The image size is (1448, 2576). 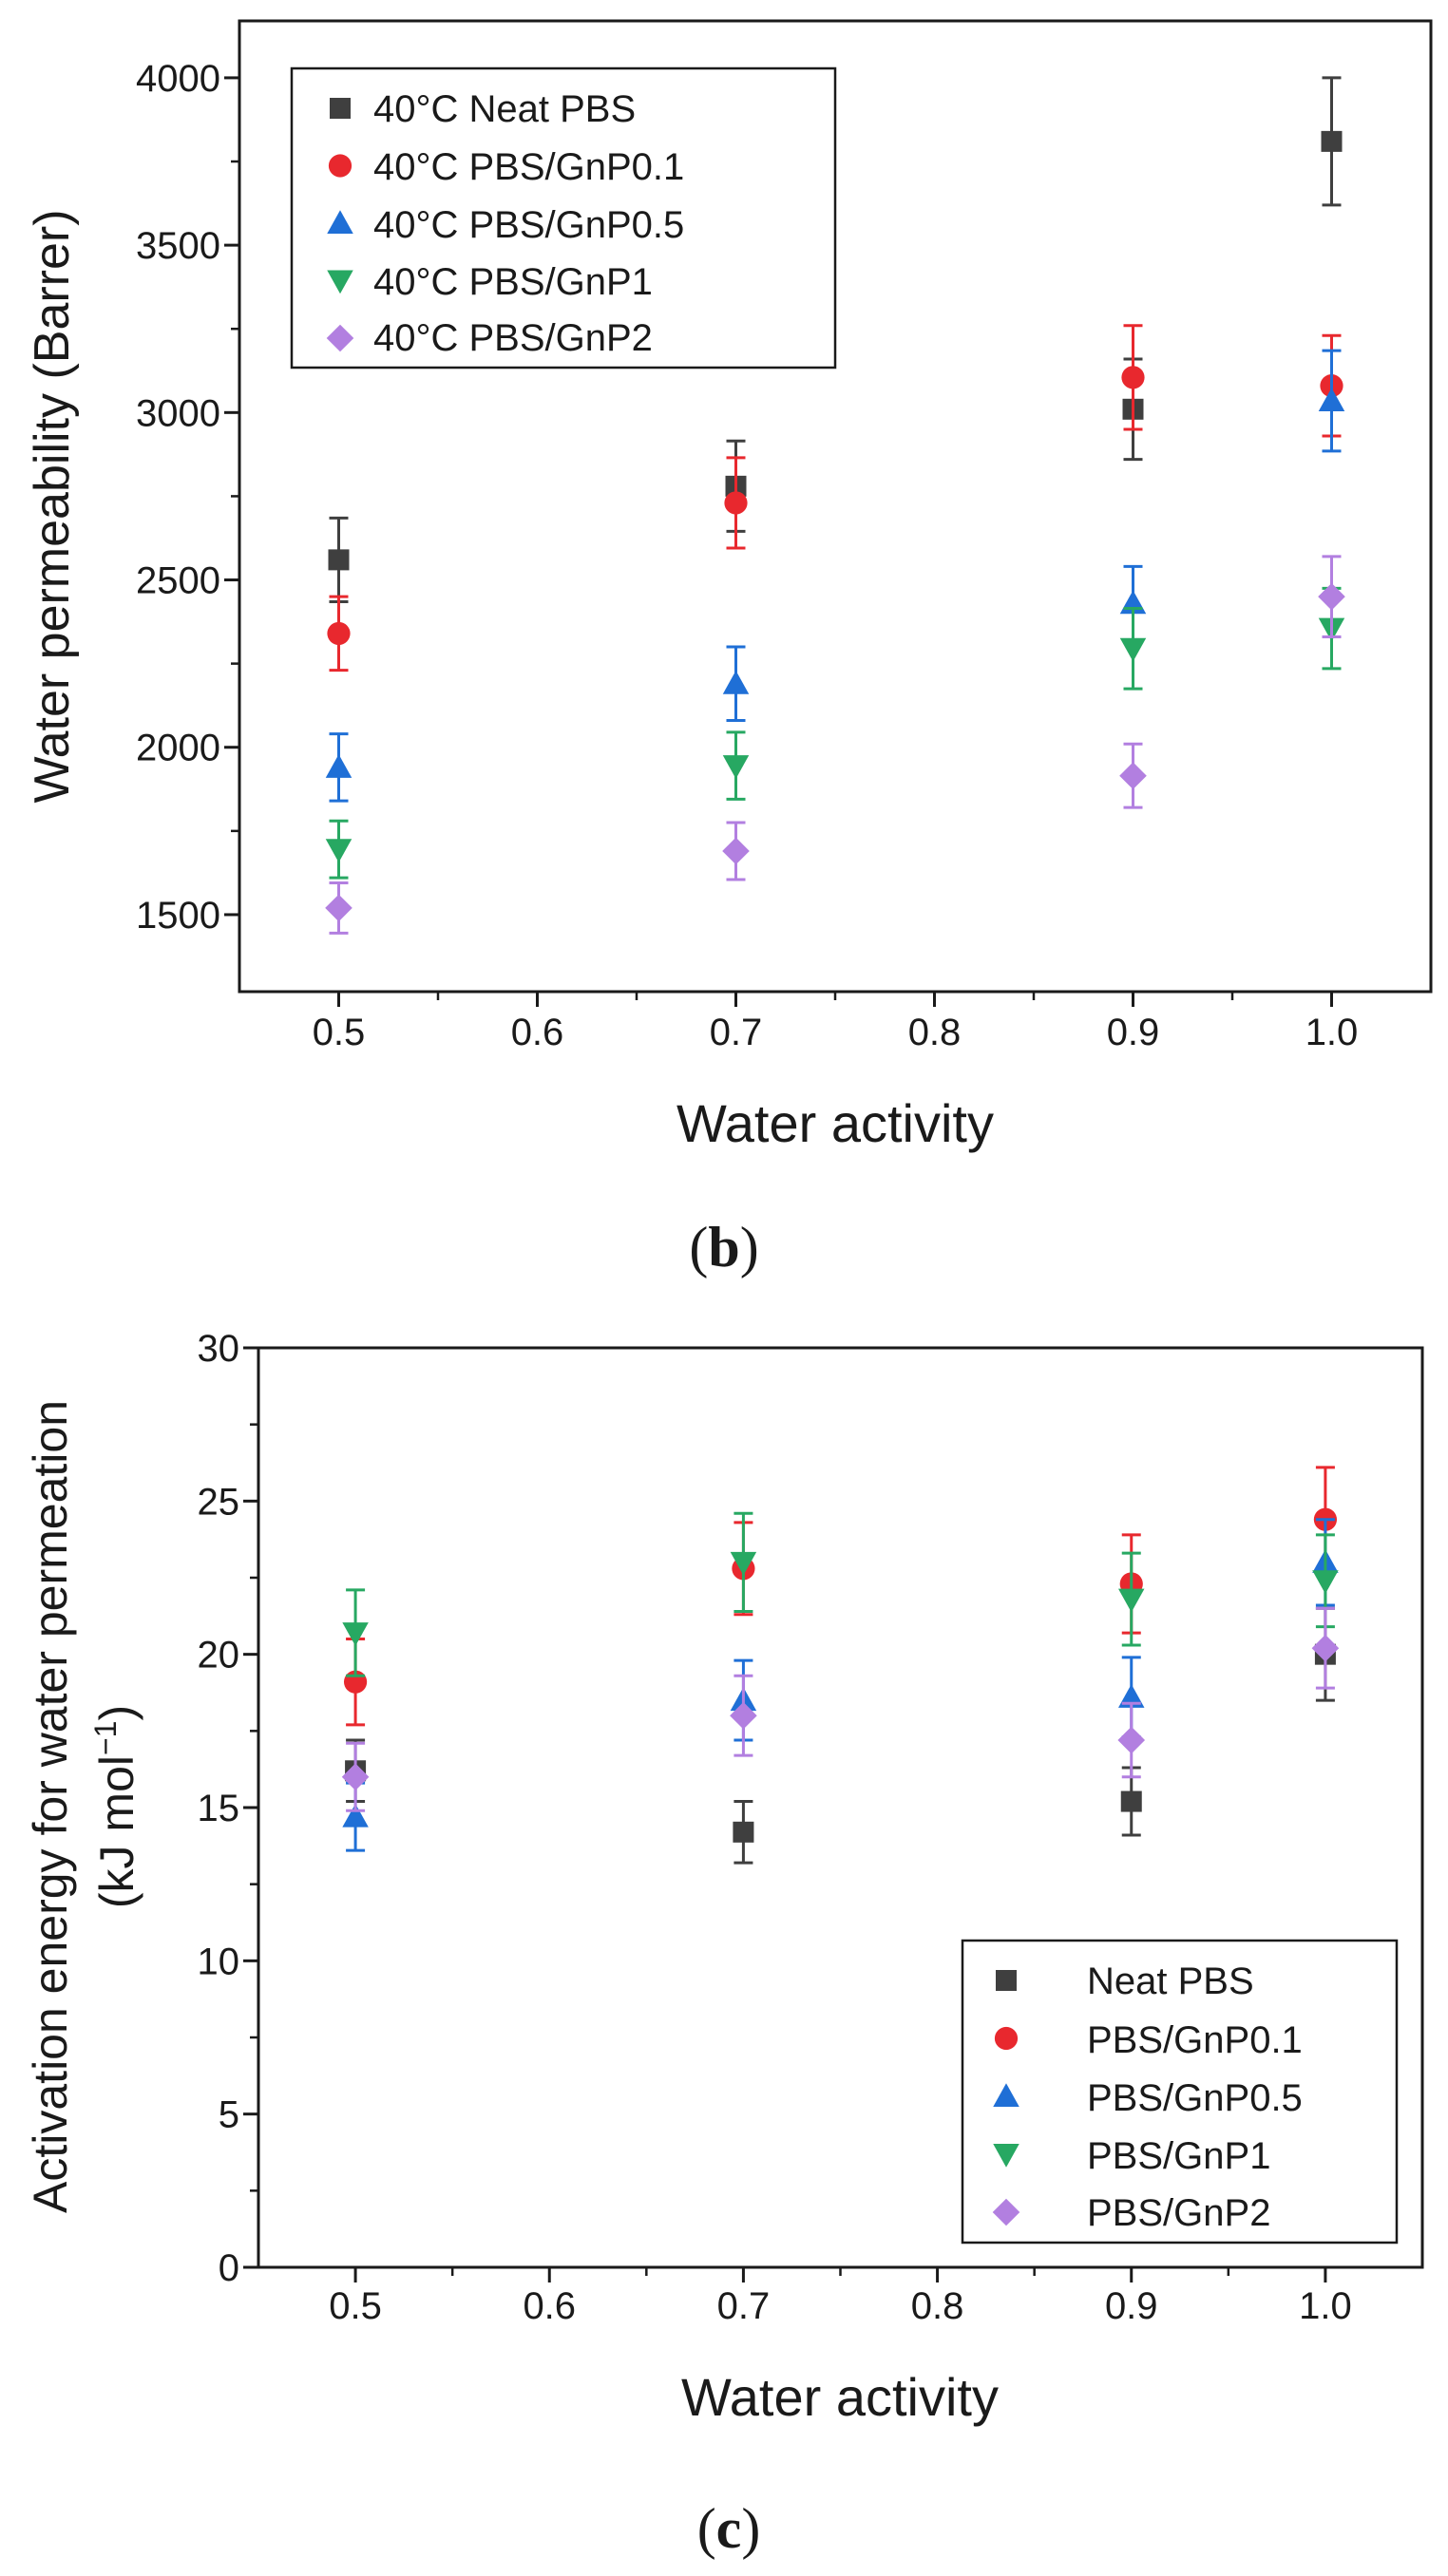 I want to click on panel-c-y-tick-label: 5, so click(x=229, y=2115).